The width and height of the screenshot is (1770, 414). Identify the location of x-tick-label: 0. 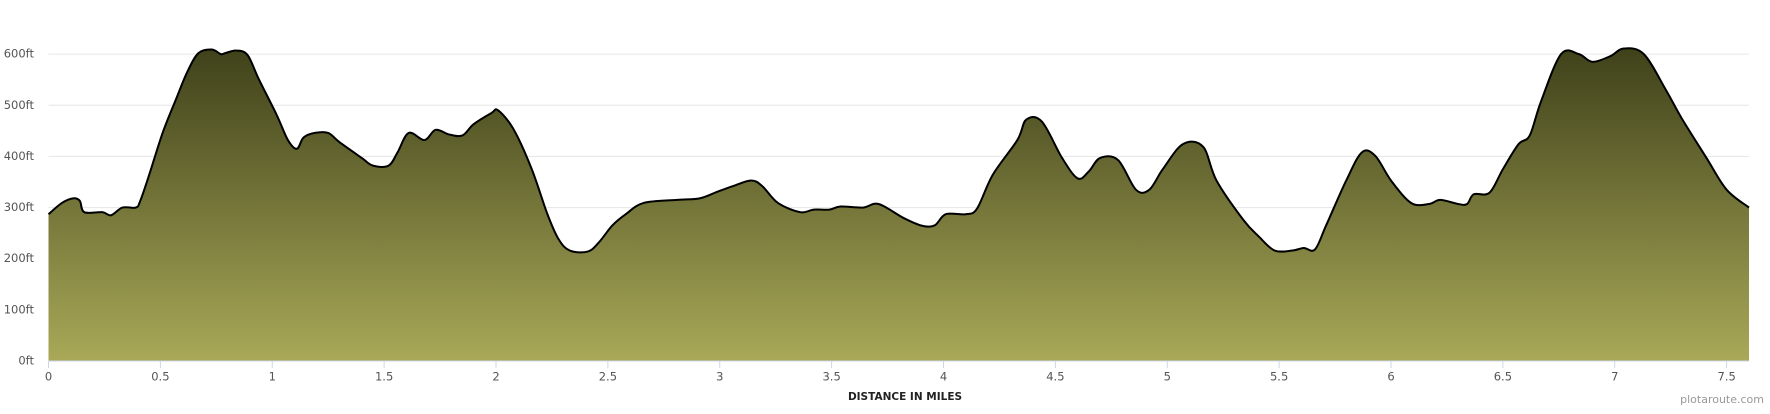
(48, 377).